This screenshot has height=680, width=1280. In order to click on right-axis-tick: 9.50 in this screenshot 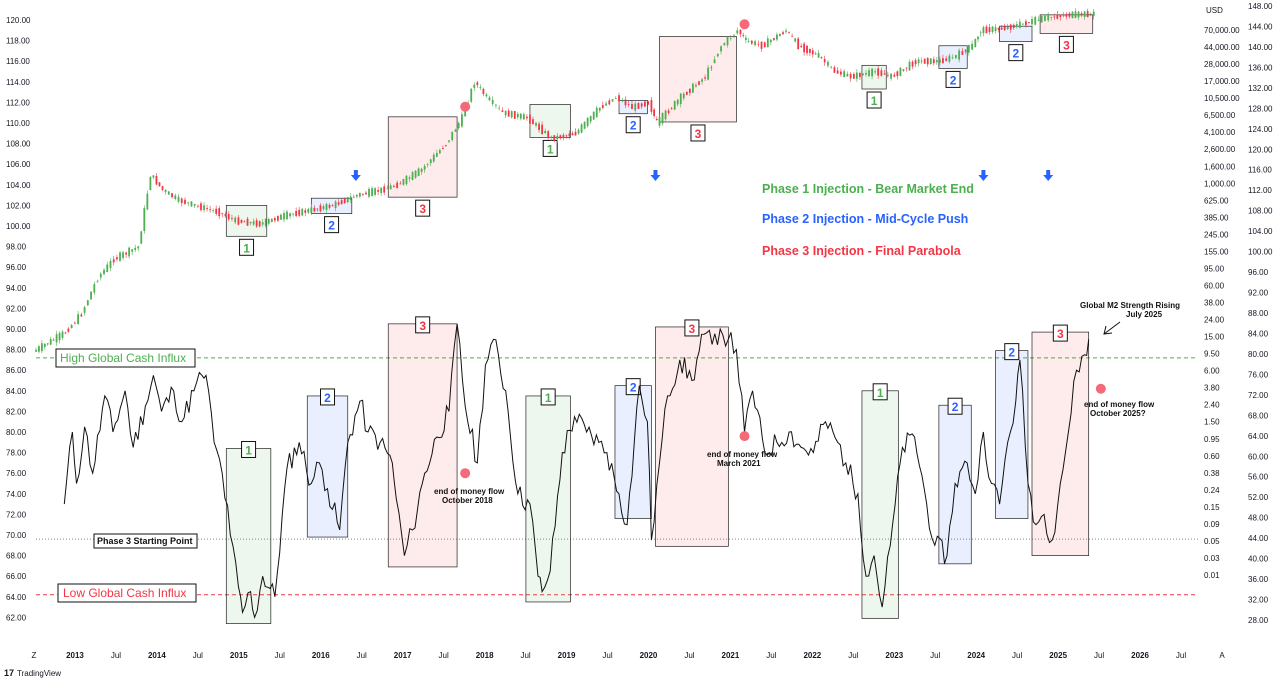, I will do `click(1212, 354)`.